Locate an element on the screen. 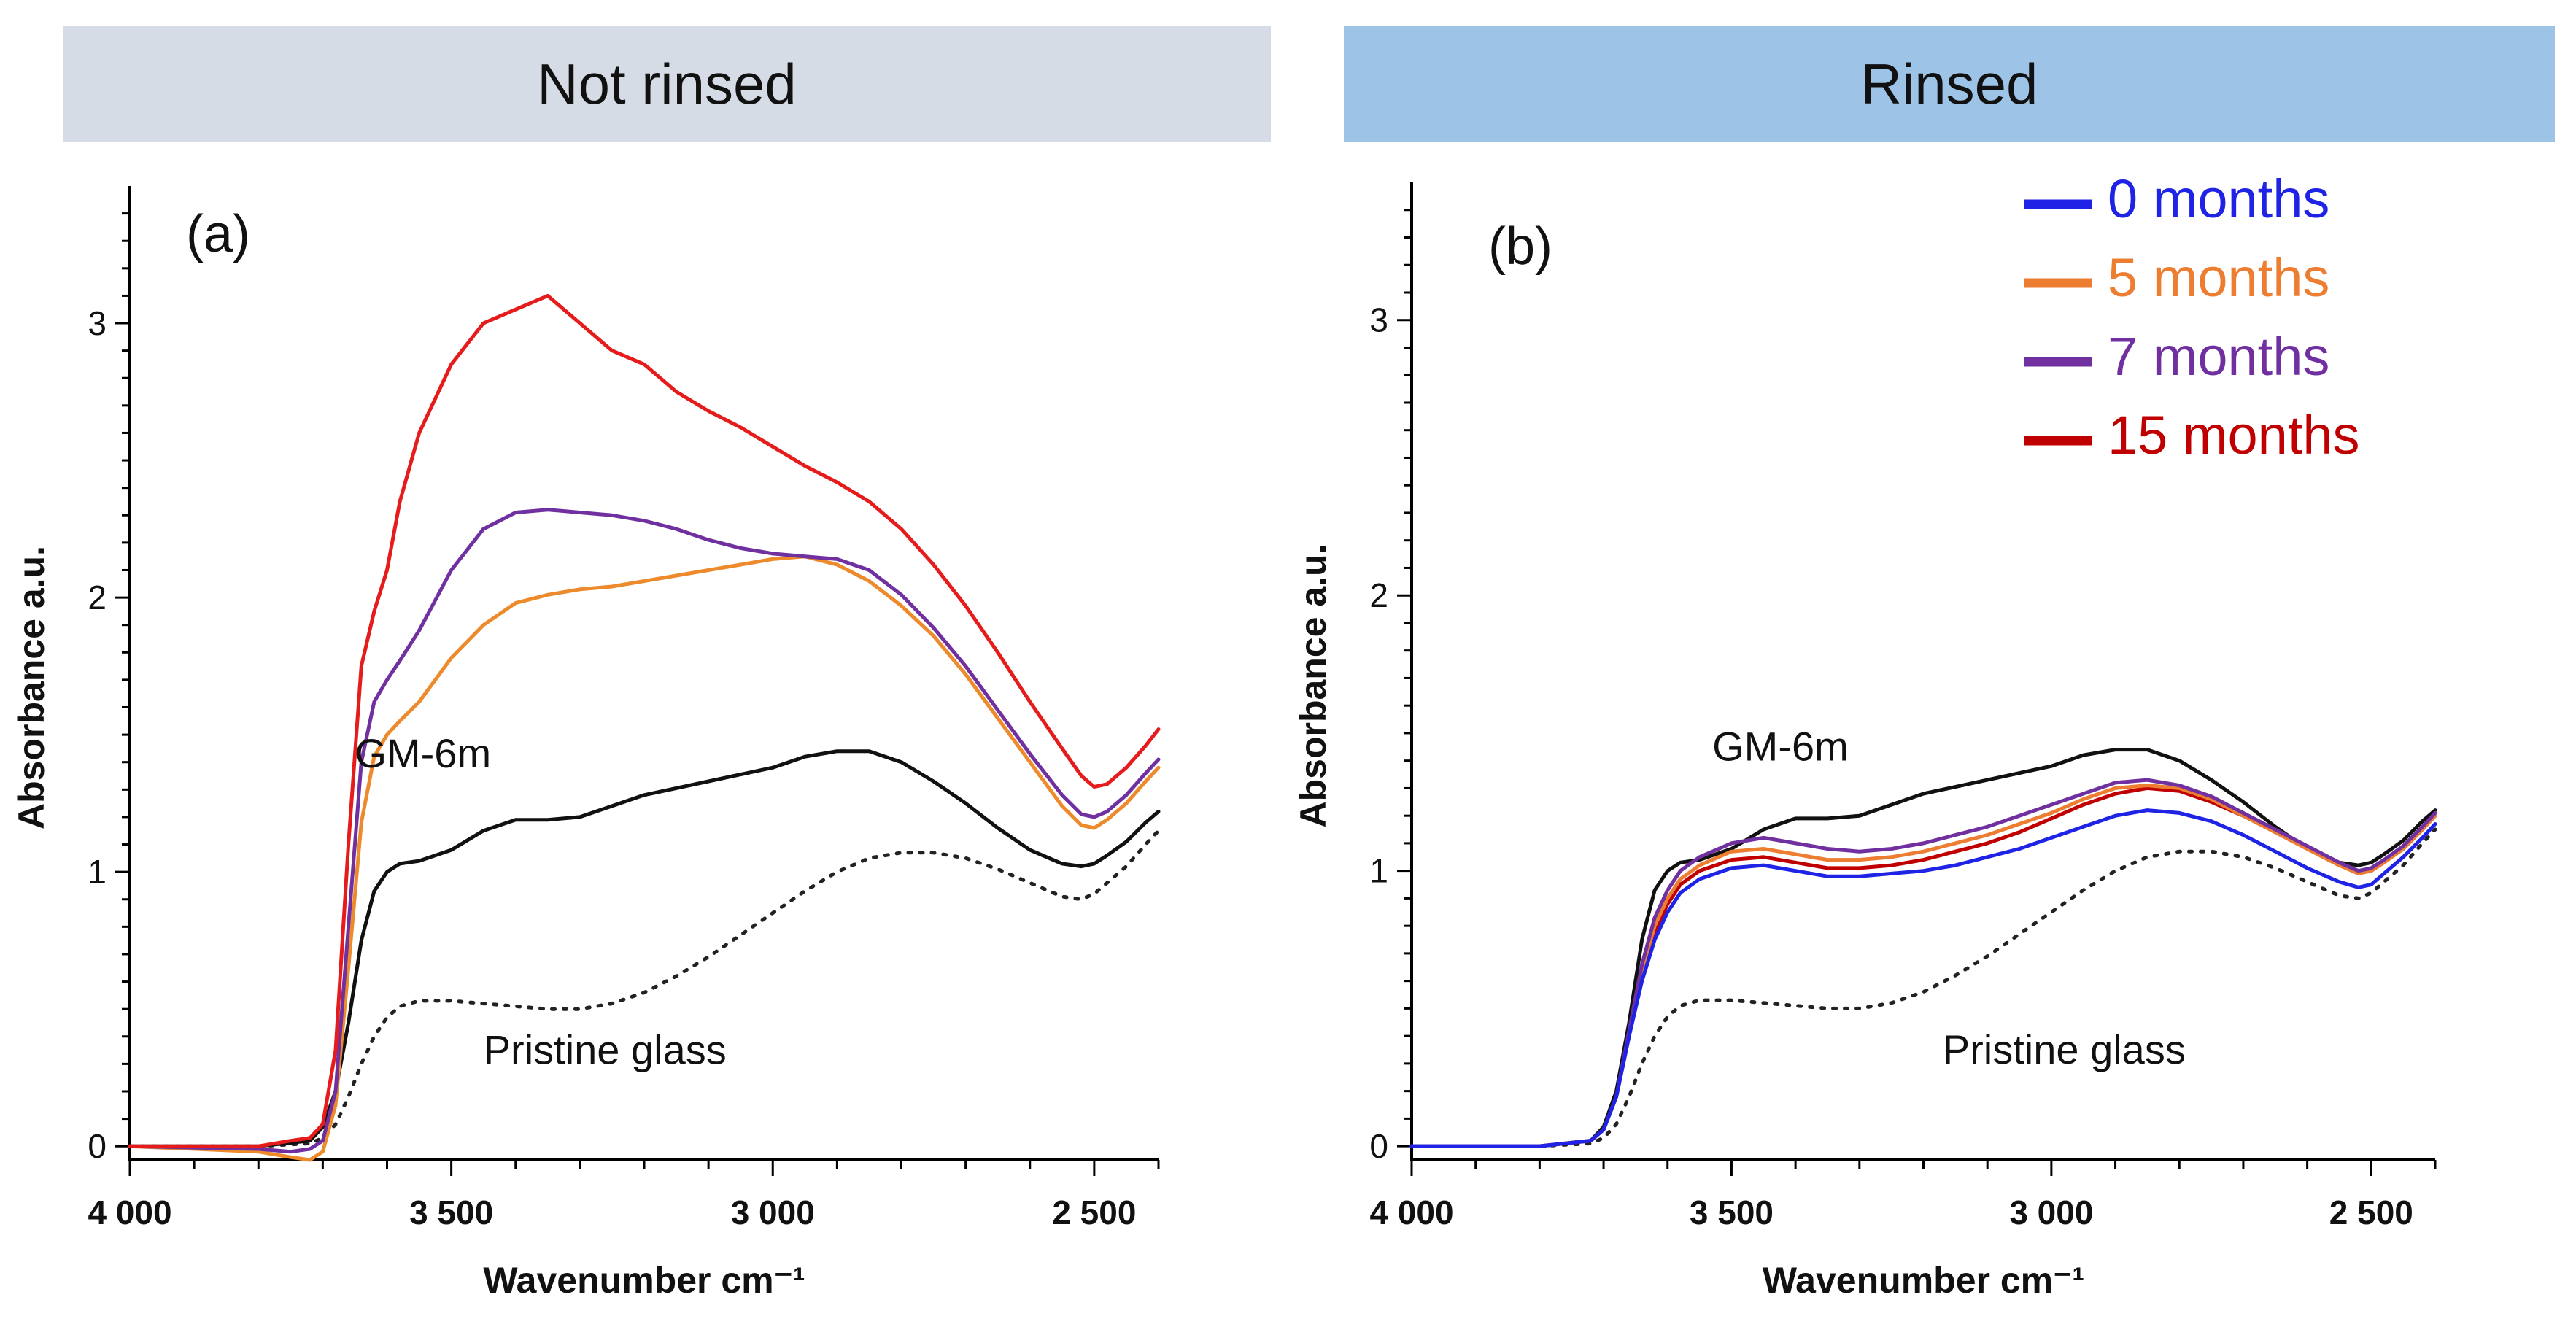  panel-b-series-7-months is located at coordinates (1923, 963).